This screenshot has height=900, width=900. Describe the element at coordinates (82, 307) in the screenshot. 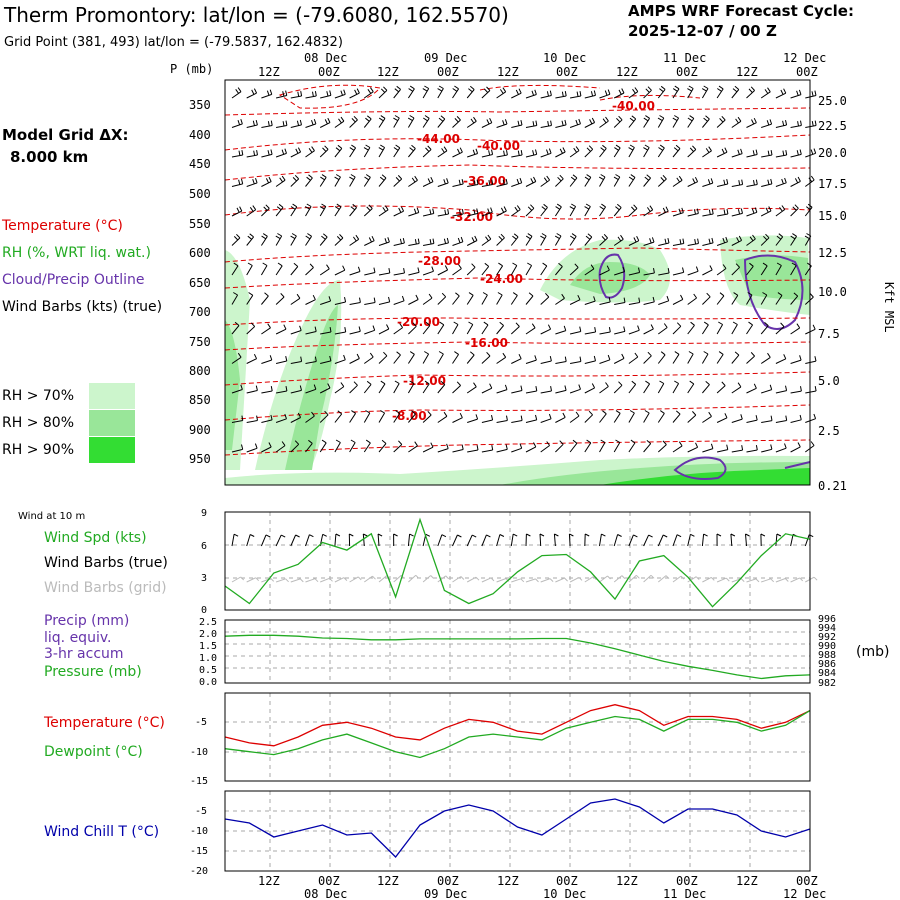

I see `legend-barbs: Wind Barbs (kts) (true)` at that location.